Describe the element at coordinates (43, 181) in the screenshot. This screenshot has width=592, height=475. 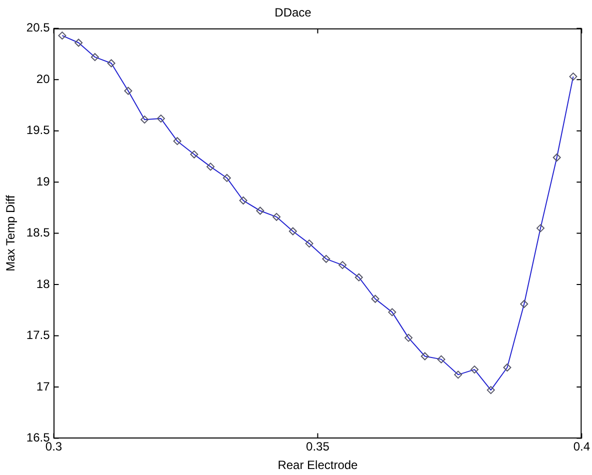
I see `y-tick-label: 19` at that location.